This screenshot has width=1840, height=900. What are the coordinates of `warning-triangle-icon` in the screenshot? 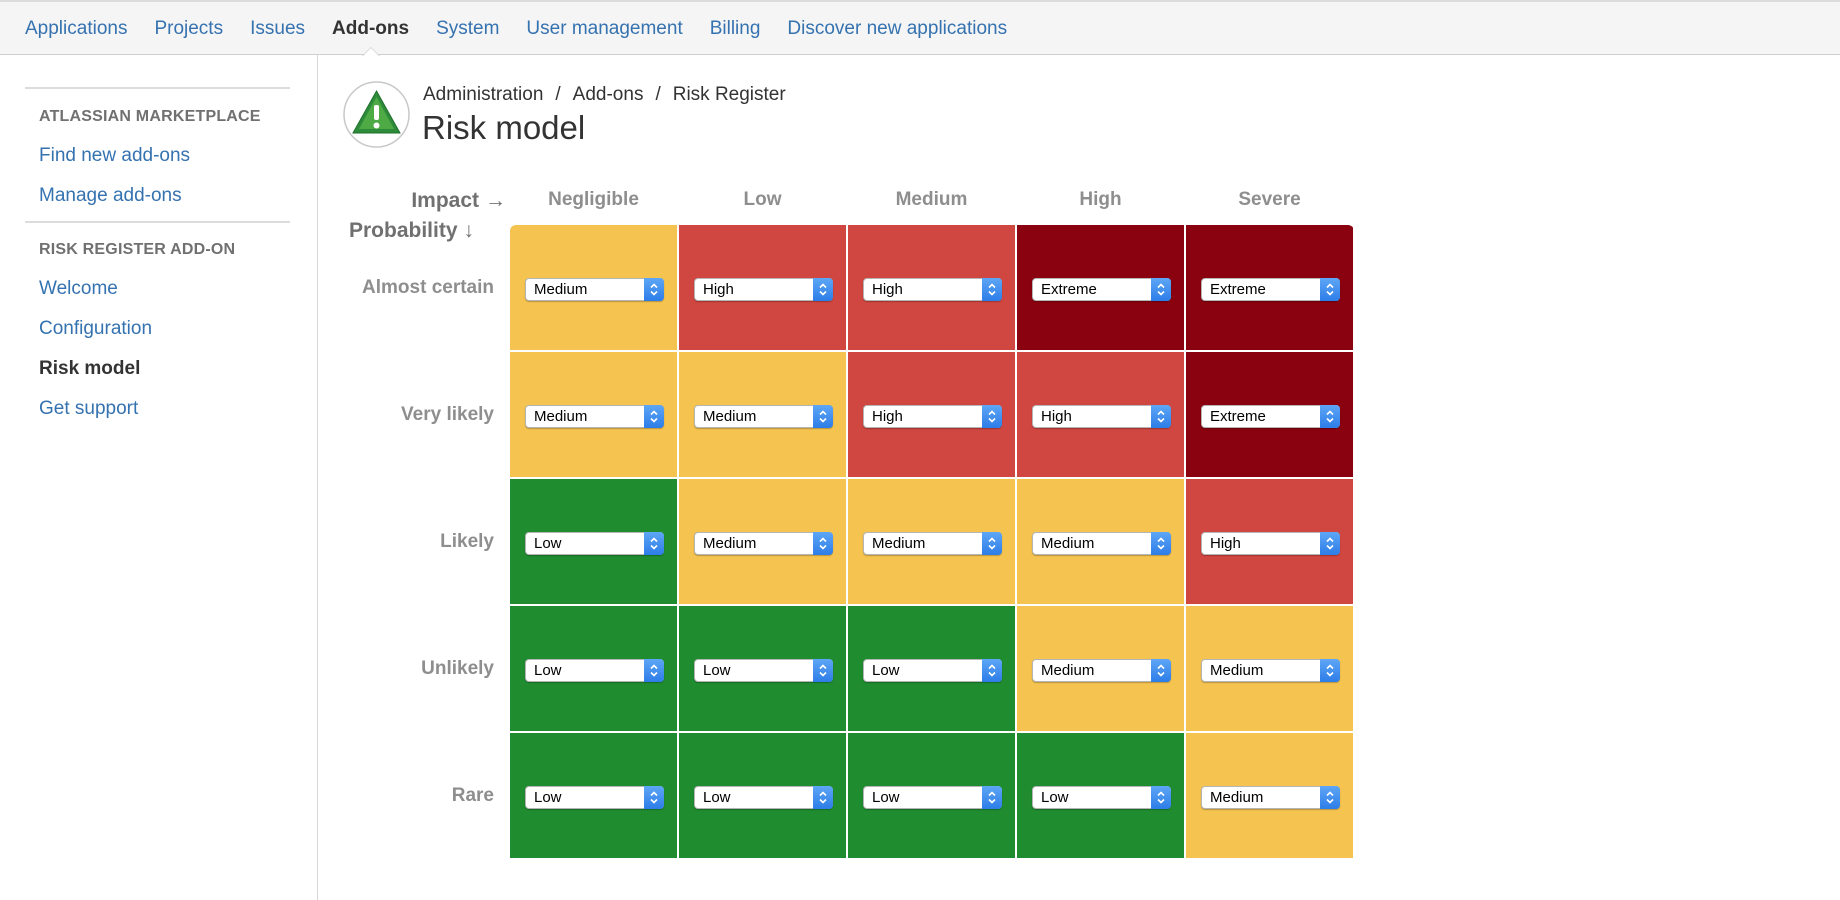 It's located at (376, 114).